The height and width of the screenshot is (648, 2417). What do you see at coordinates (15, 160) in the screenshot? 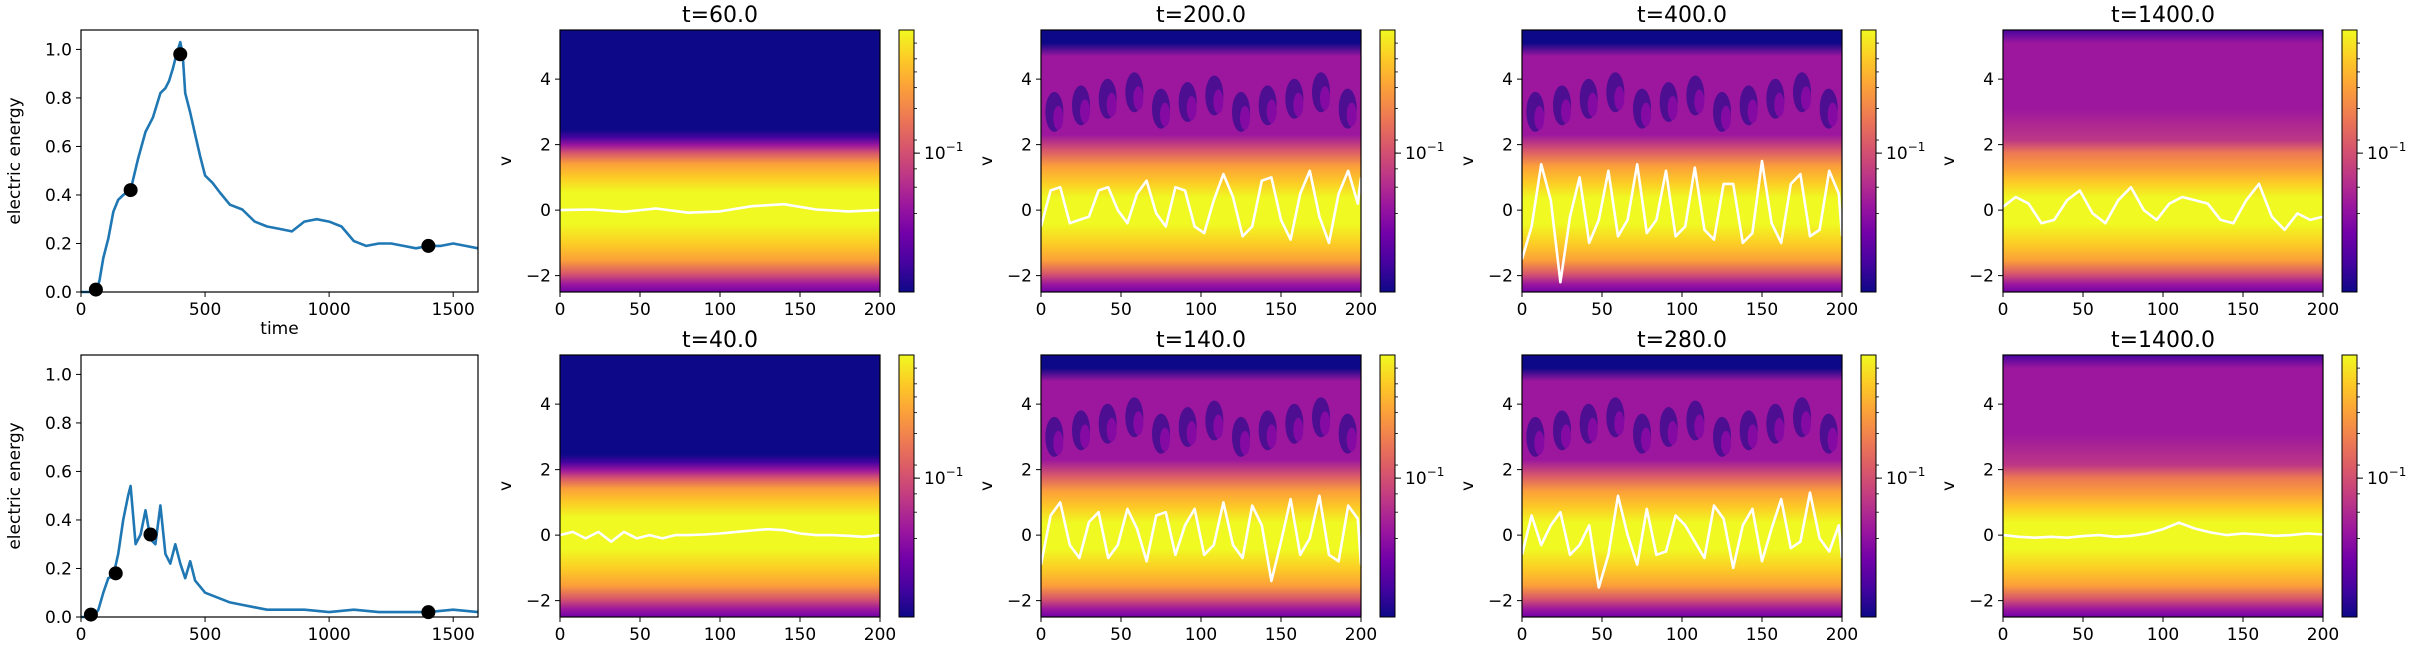
I see `y-axis-label: electric energy` at bounding box center [15, 160].